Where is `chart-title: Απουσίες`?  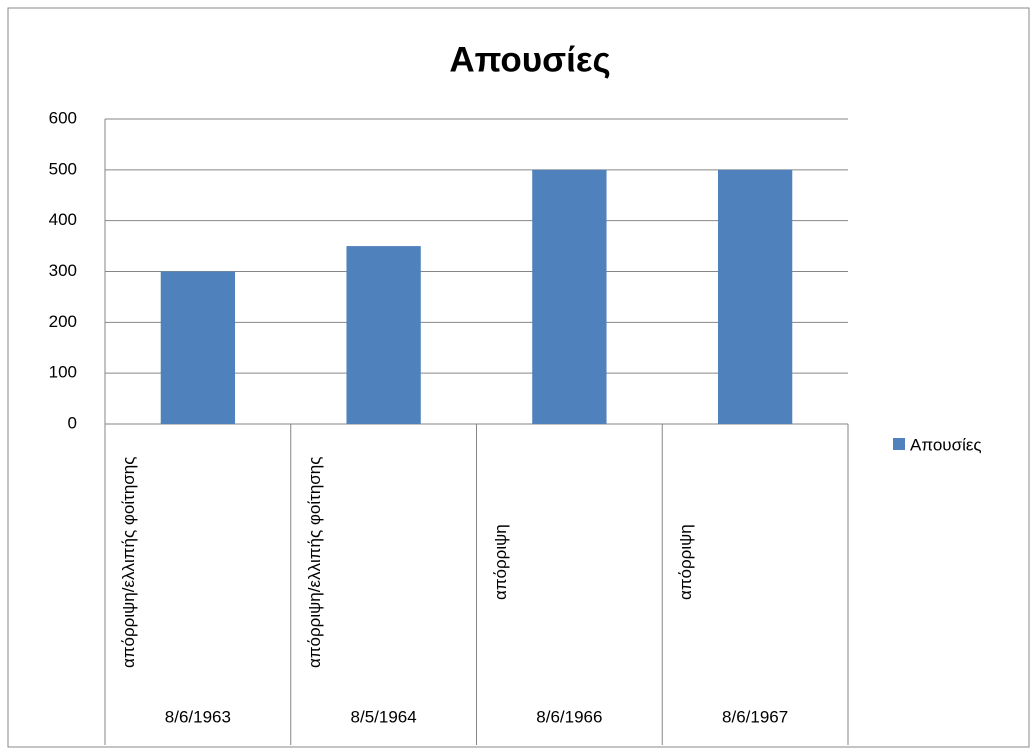
chart-title: Απουσίες is located at coordinates (529, 59).